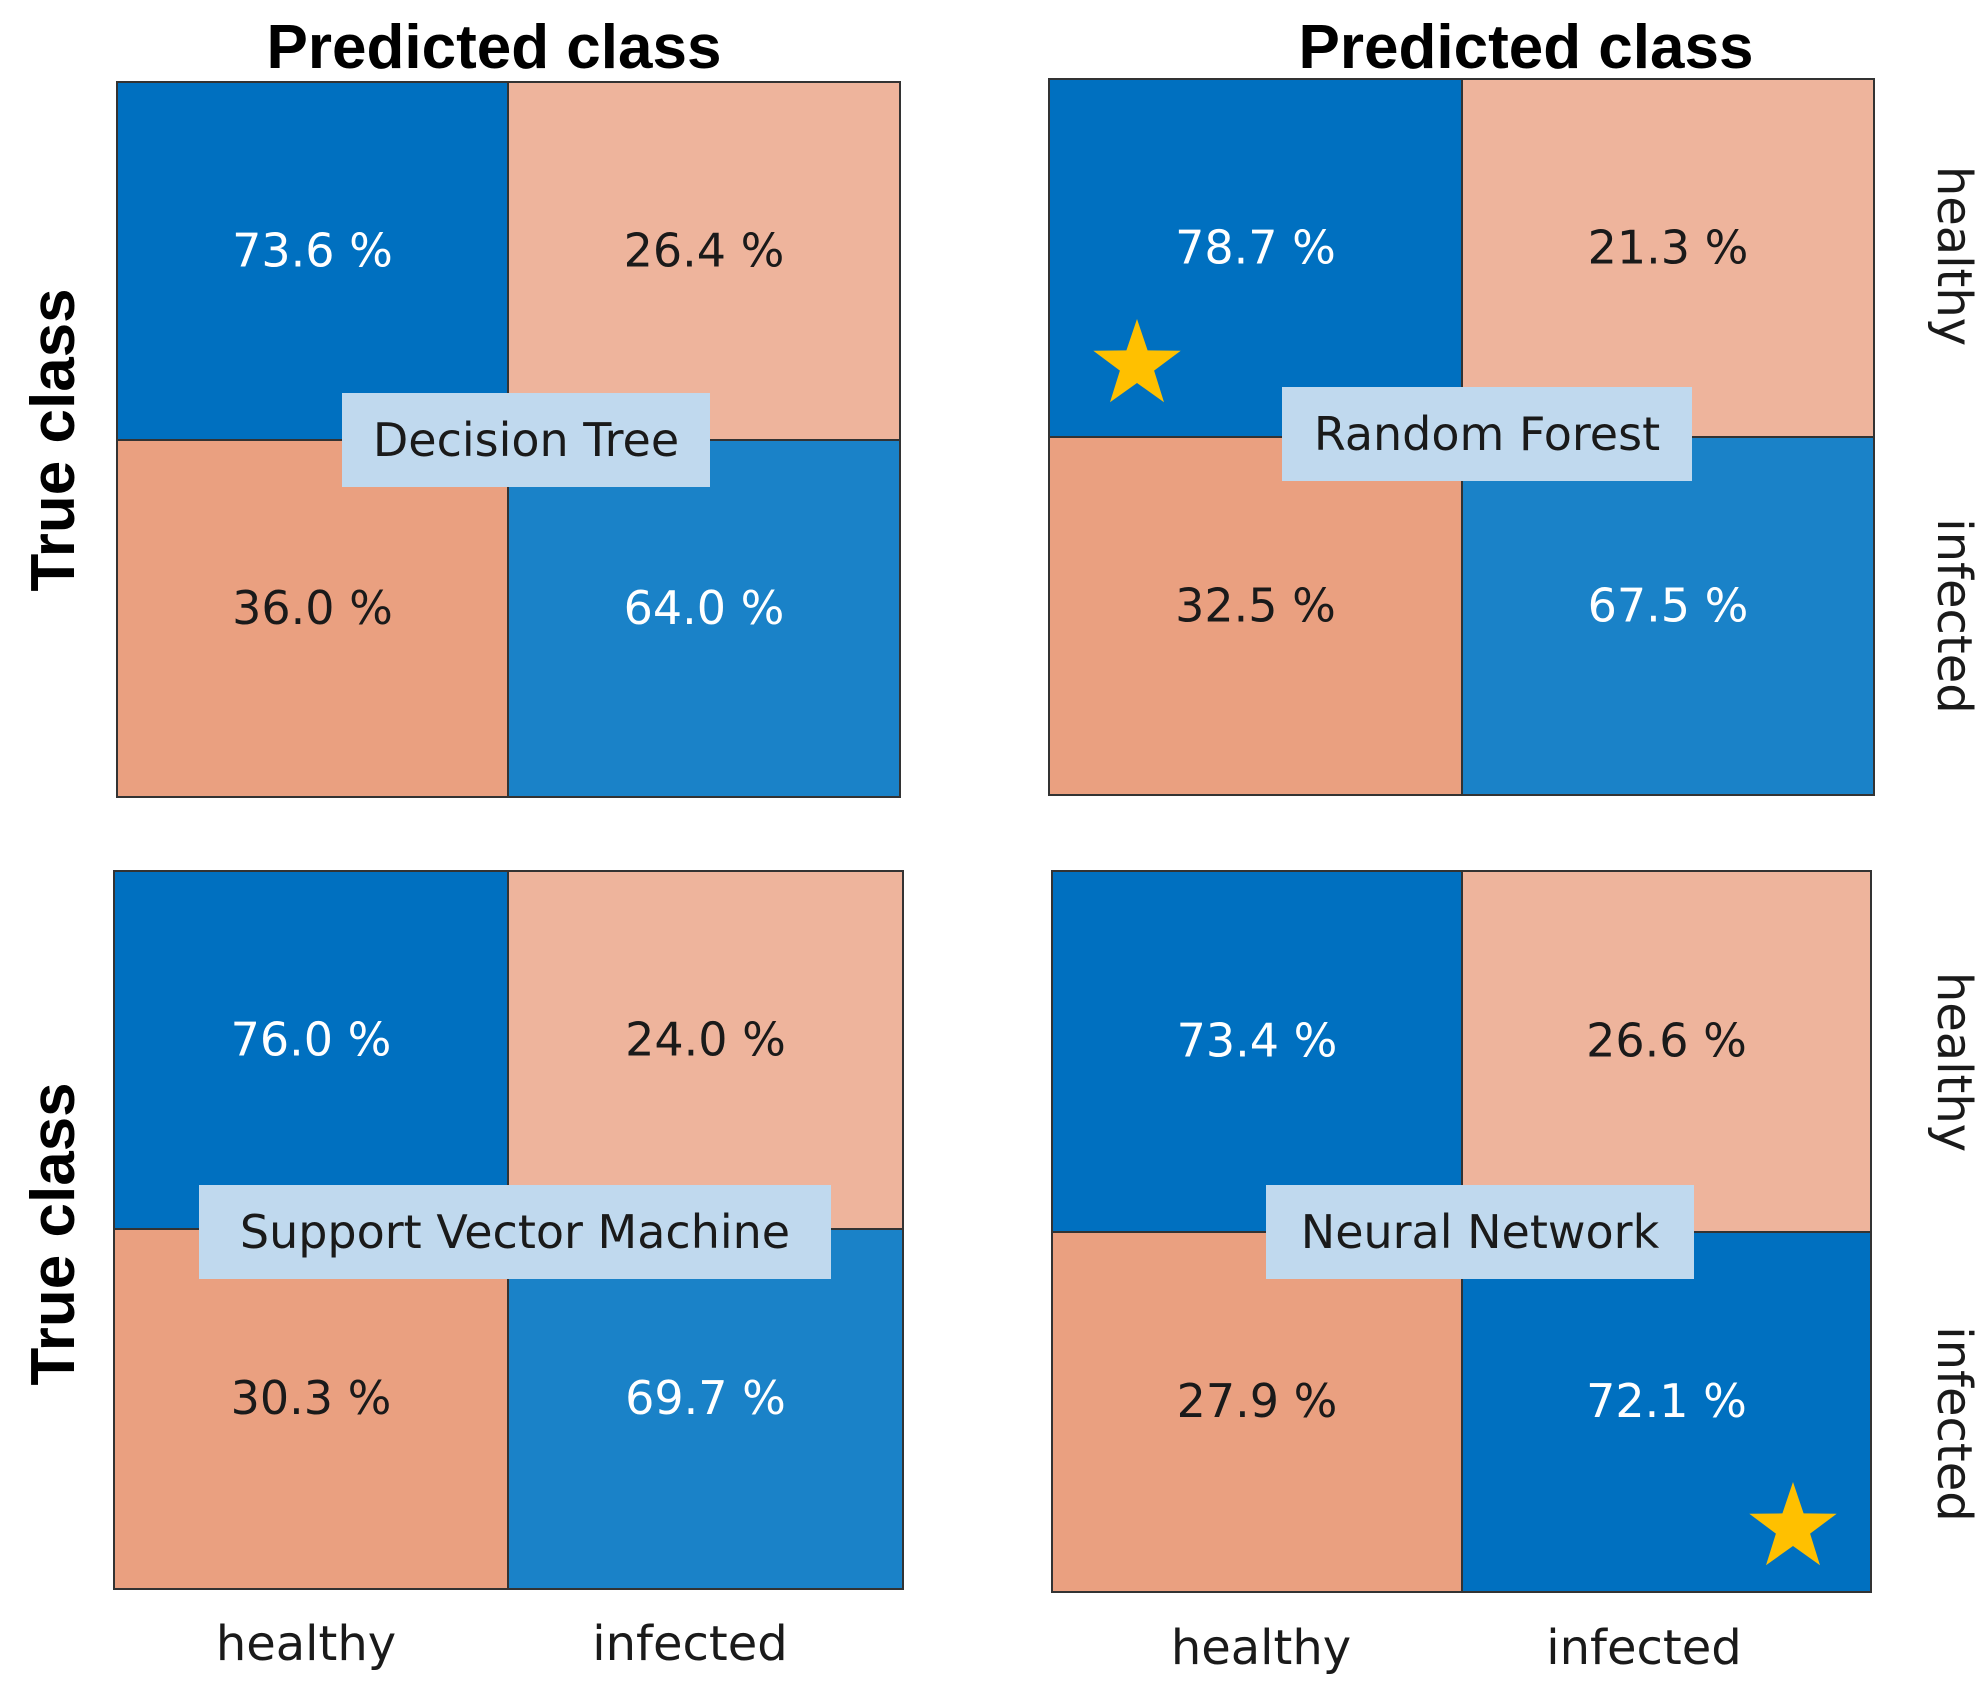  I want to click on support-vector-machine-label-box, so click(515, 1232).